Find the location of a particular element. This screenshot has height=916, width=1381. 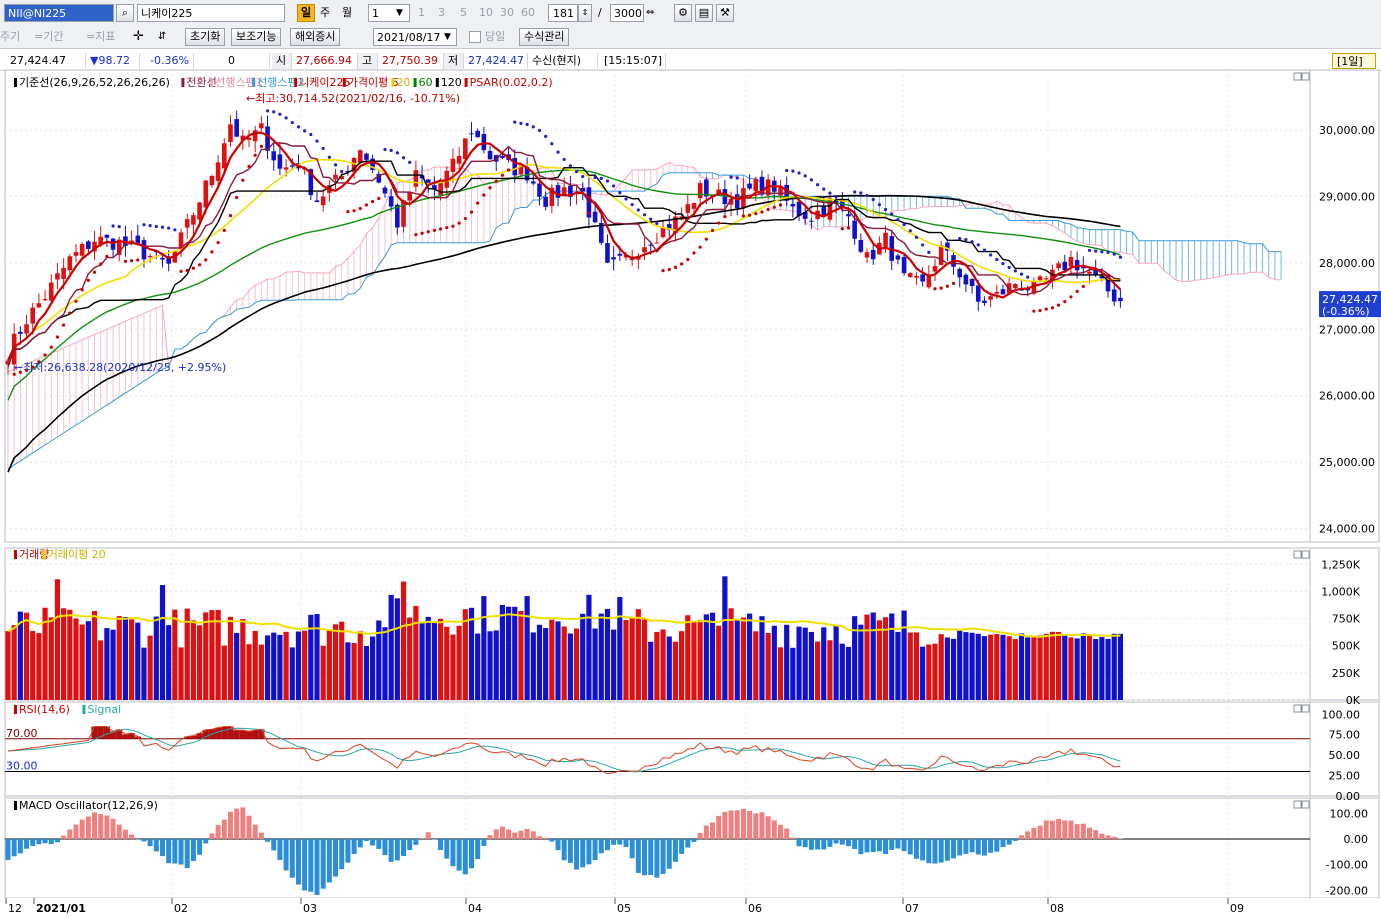

indicator-label: =지표 is located at coordinates (101, 36).